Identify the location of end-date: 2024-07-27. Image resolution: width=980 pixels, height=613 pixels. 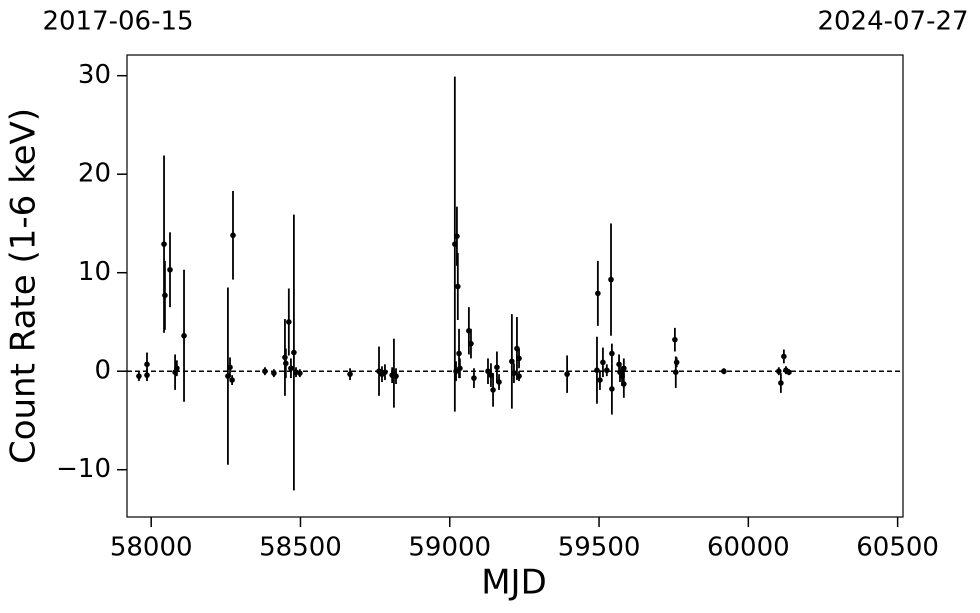
(892, 22).